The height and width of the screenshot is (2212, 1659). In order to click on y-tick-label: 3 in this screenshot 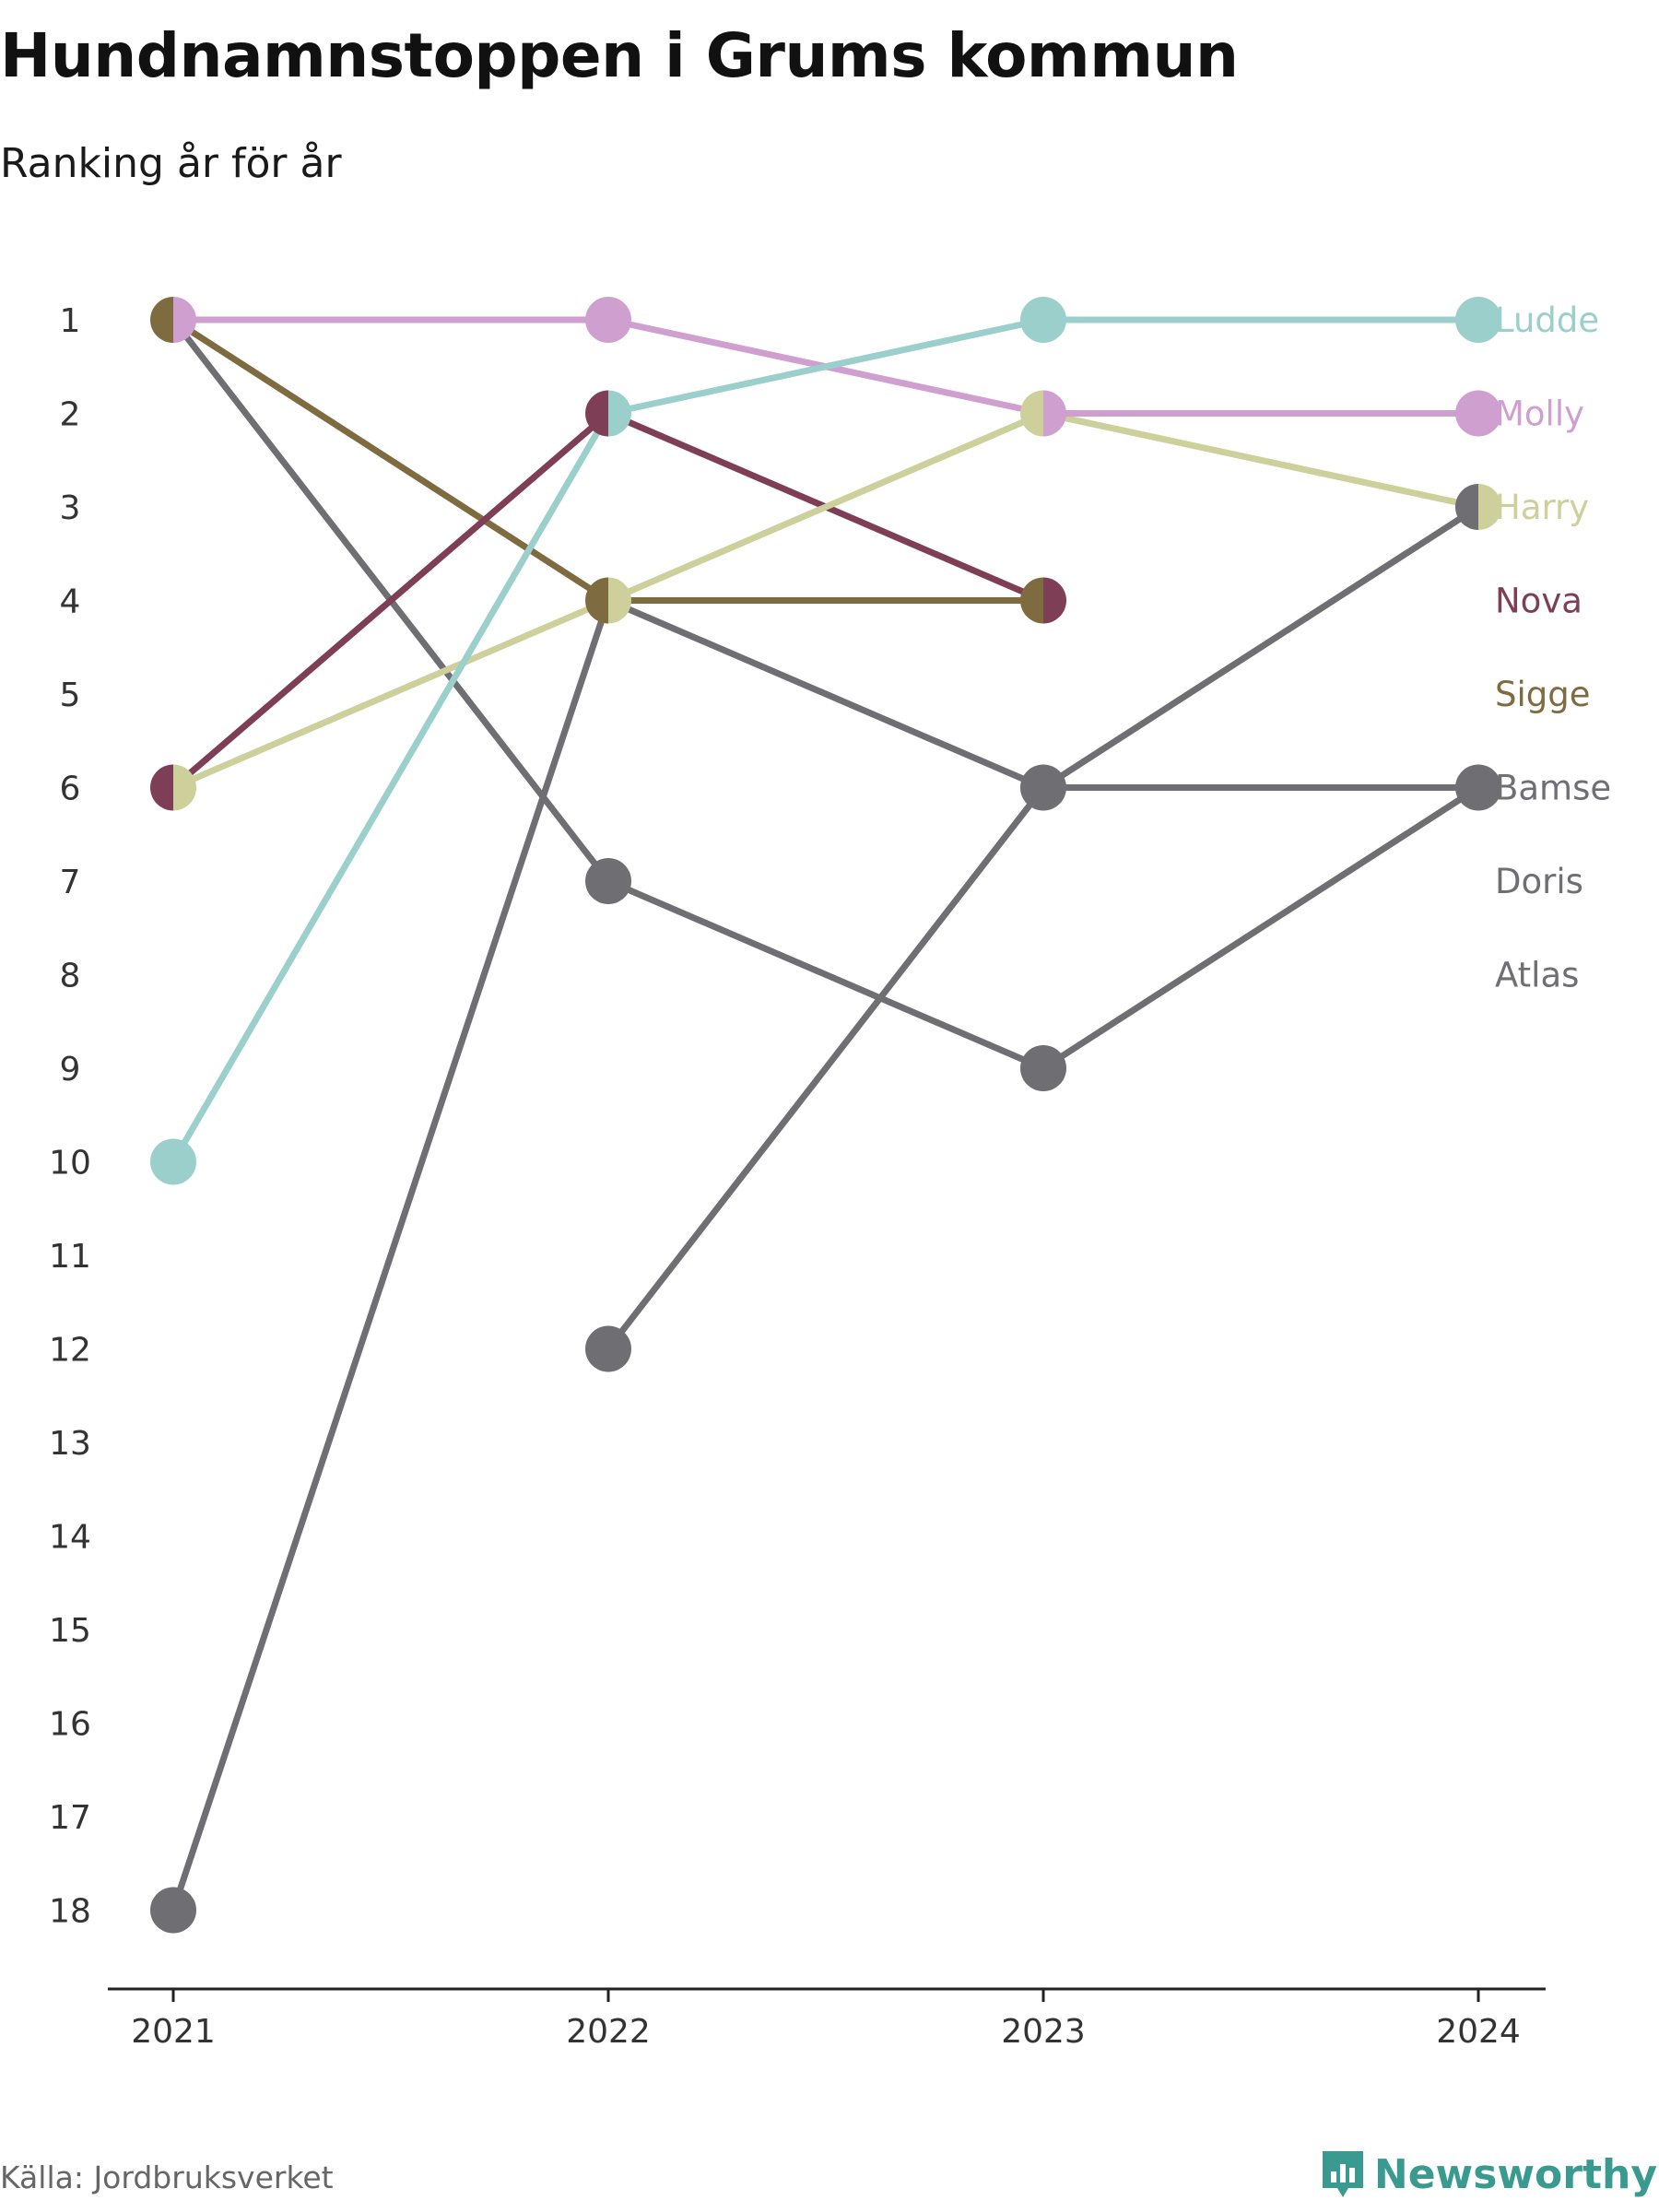, I will do `click(70, 508)`.